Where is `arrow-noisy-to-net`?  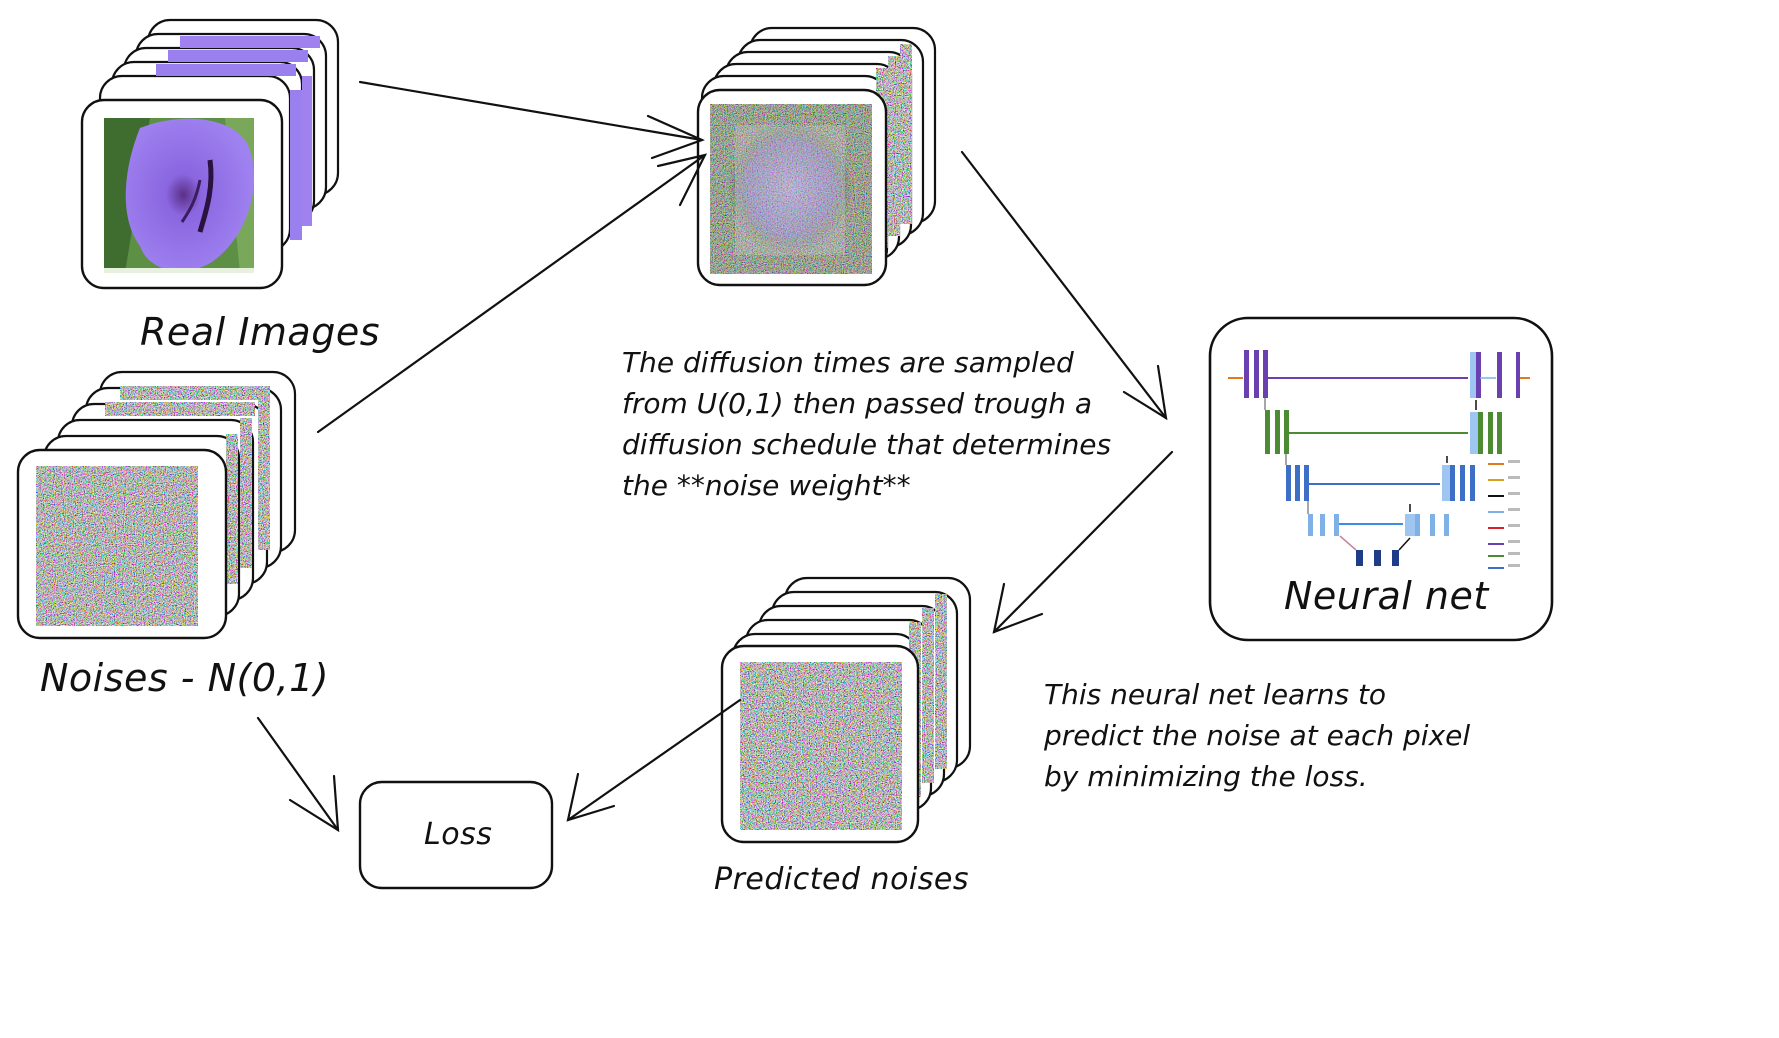 arrow-noisy-to-net is located at coordinates (1064, 285).